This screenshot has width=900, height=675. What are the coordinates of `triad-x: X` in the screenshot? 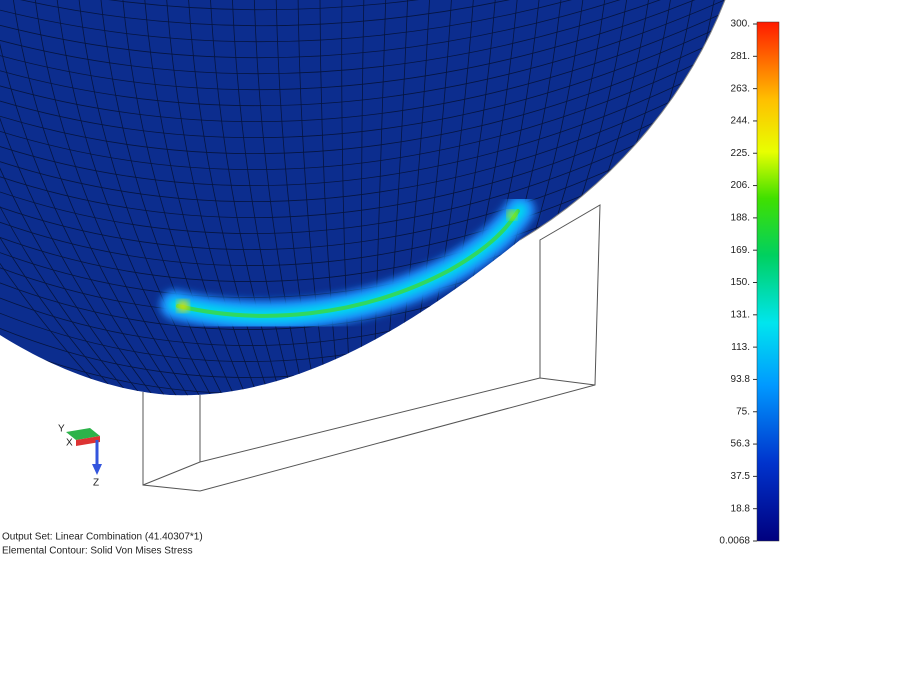 It's located at (69, 443).